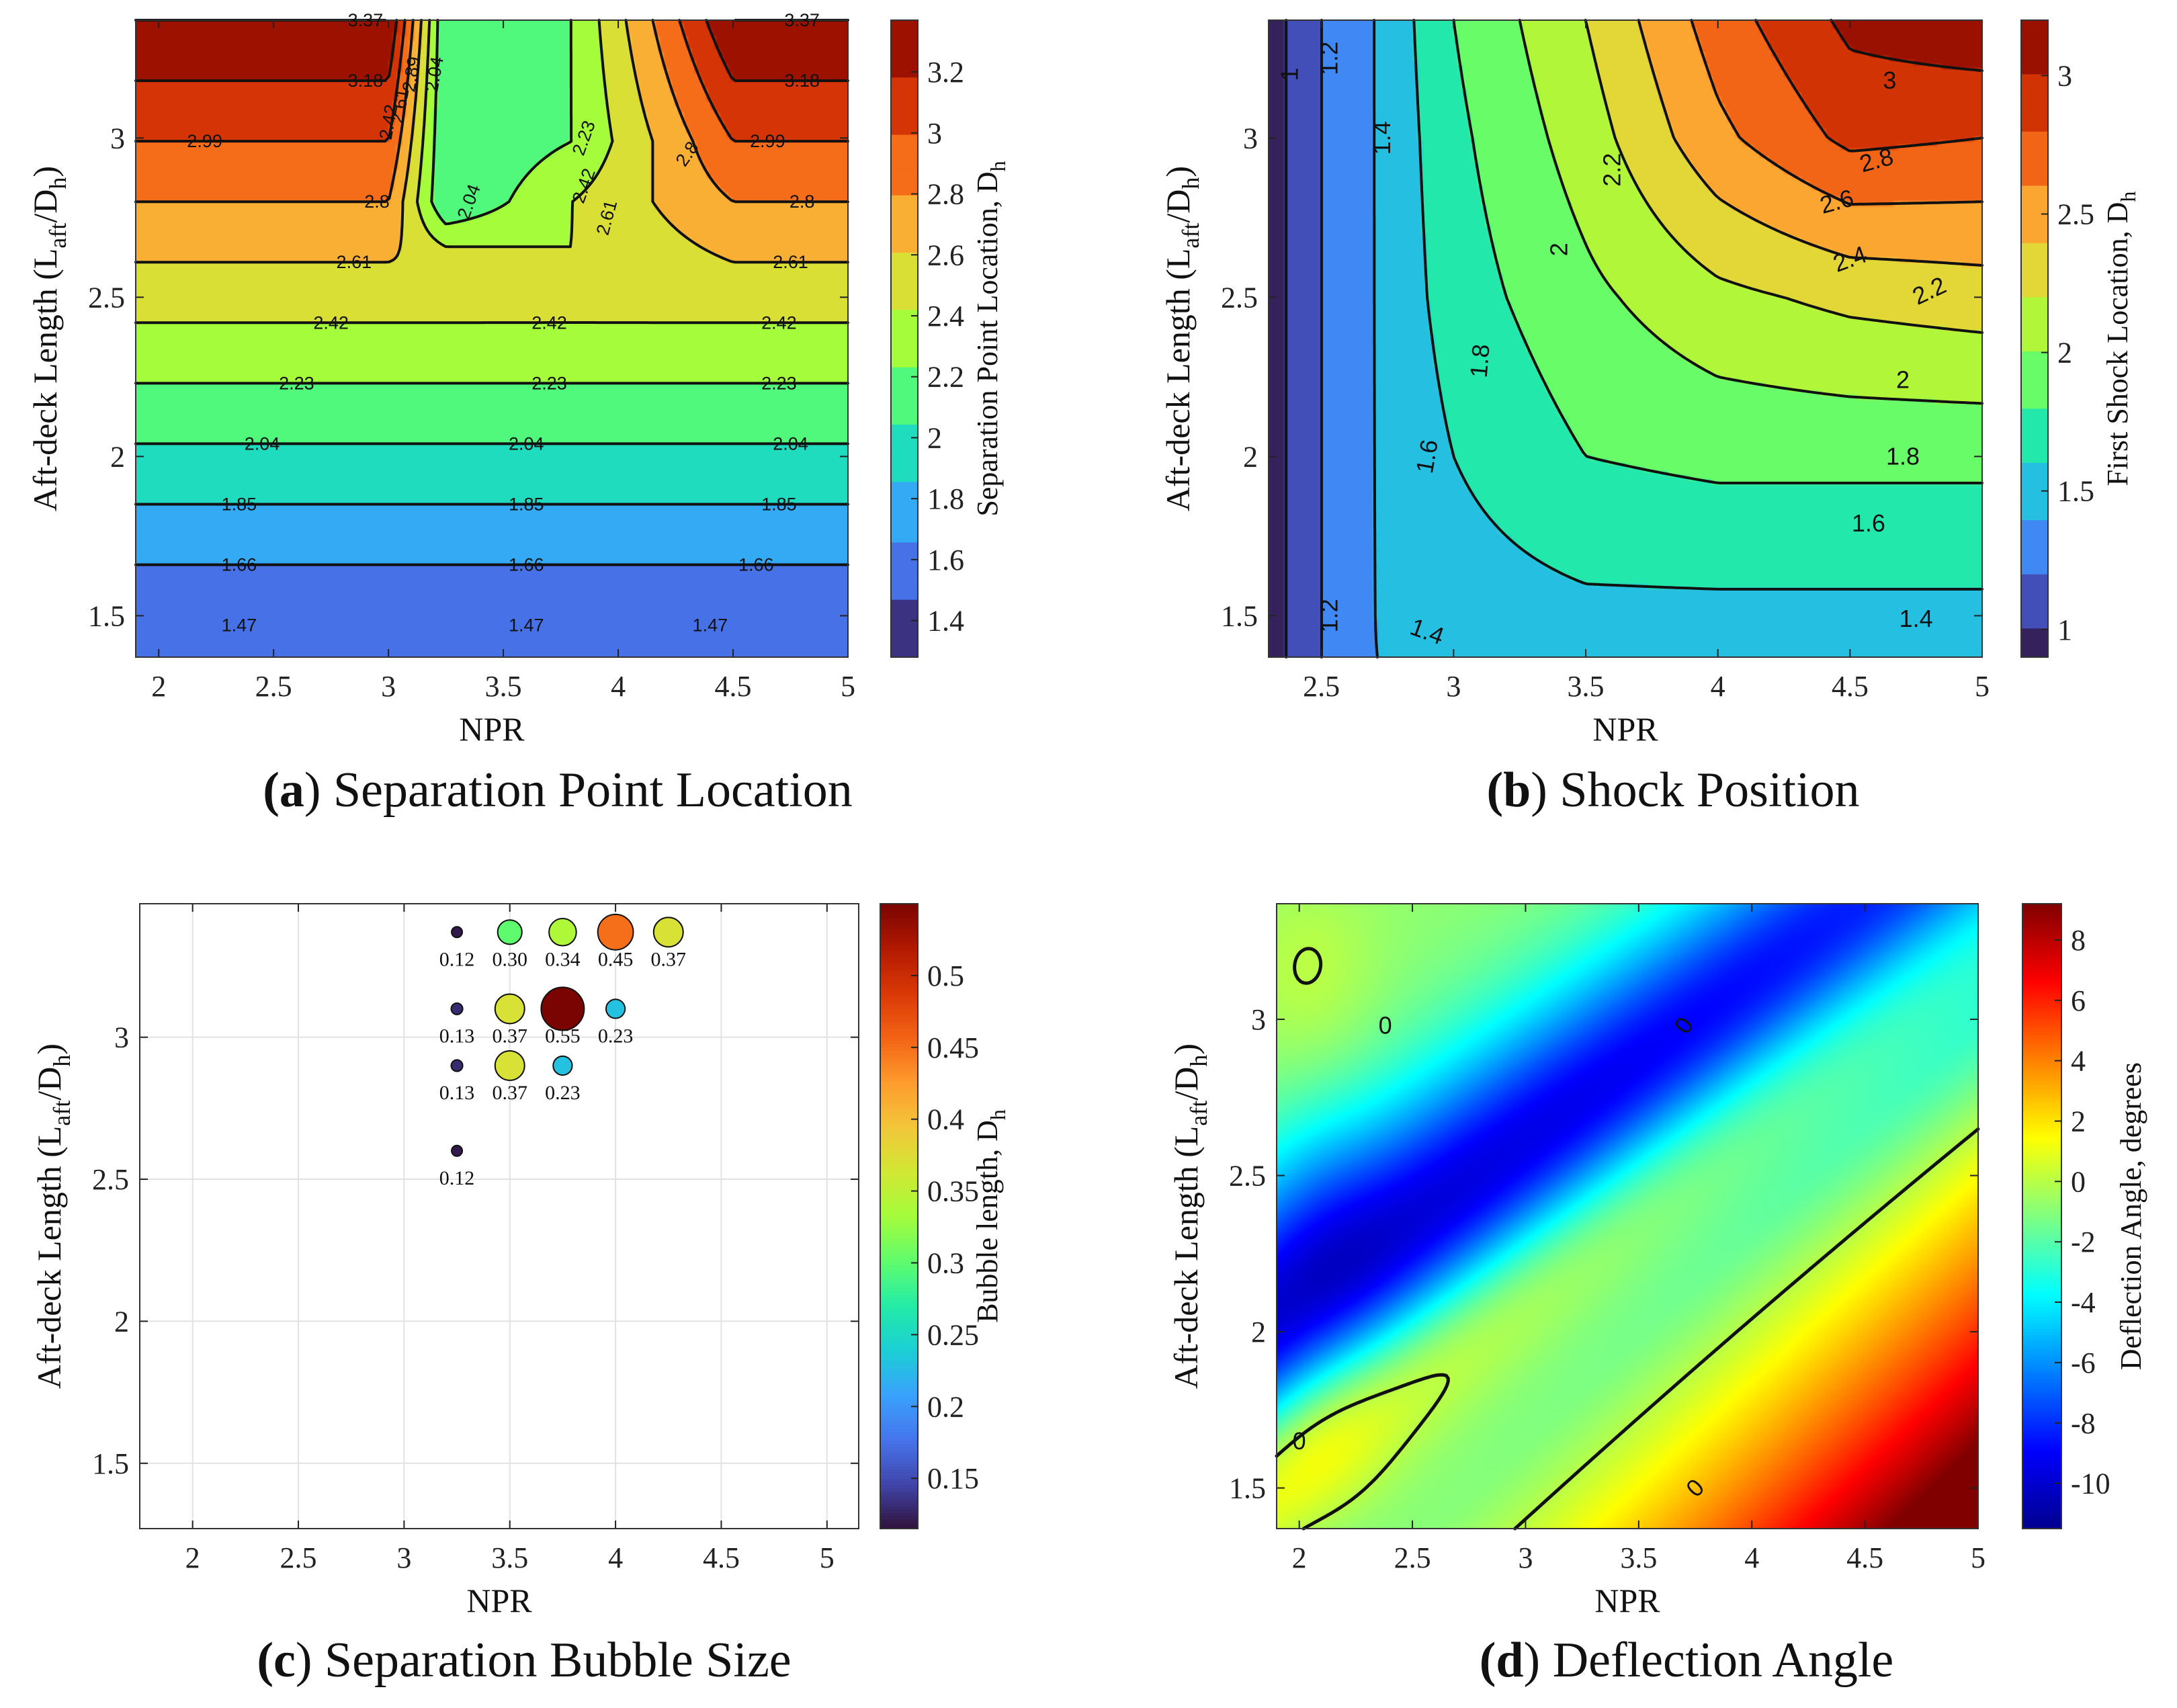  Describe the element at coordinates (457, 1178) in the screenshot. I see `bubble-value-label: 0.12` at that location.